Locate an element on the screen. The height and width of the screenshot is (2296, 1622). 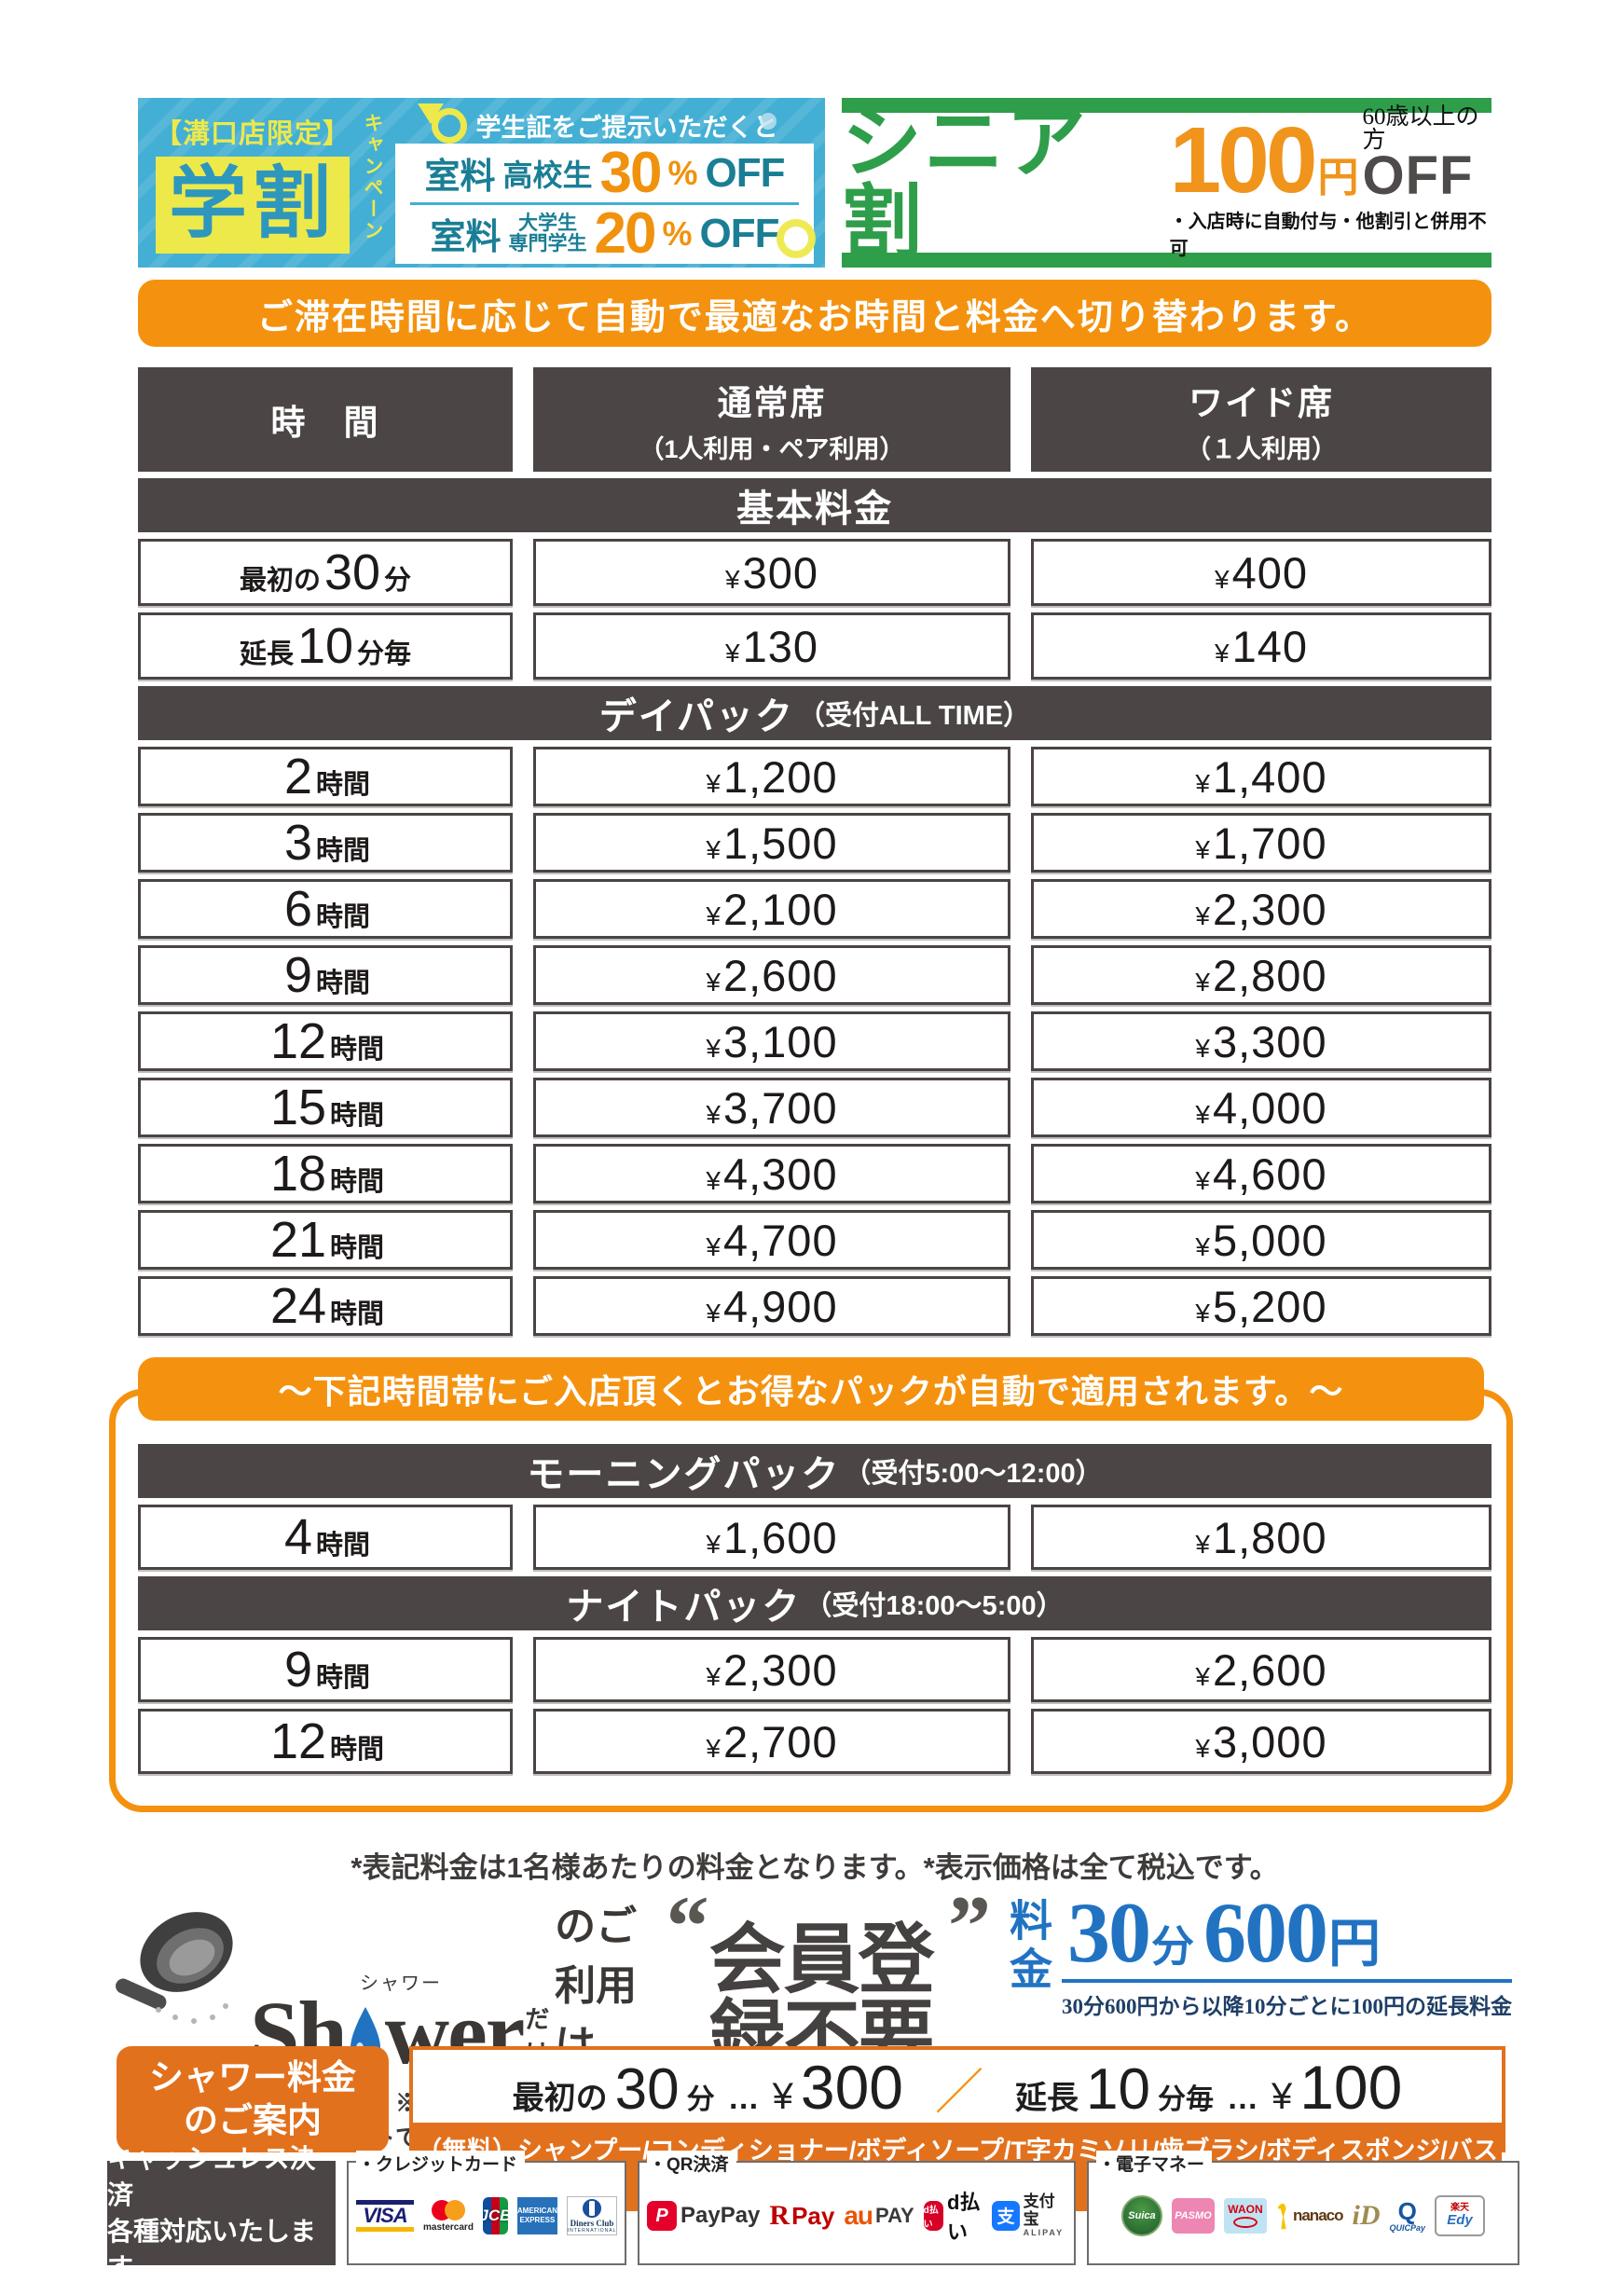
price-cell-normal: ¥130 is located at coordinates (772, 646).